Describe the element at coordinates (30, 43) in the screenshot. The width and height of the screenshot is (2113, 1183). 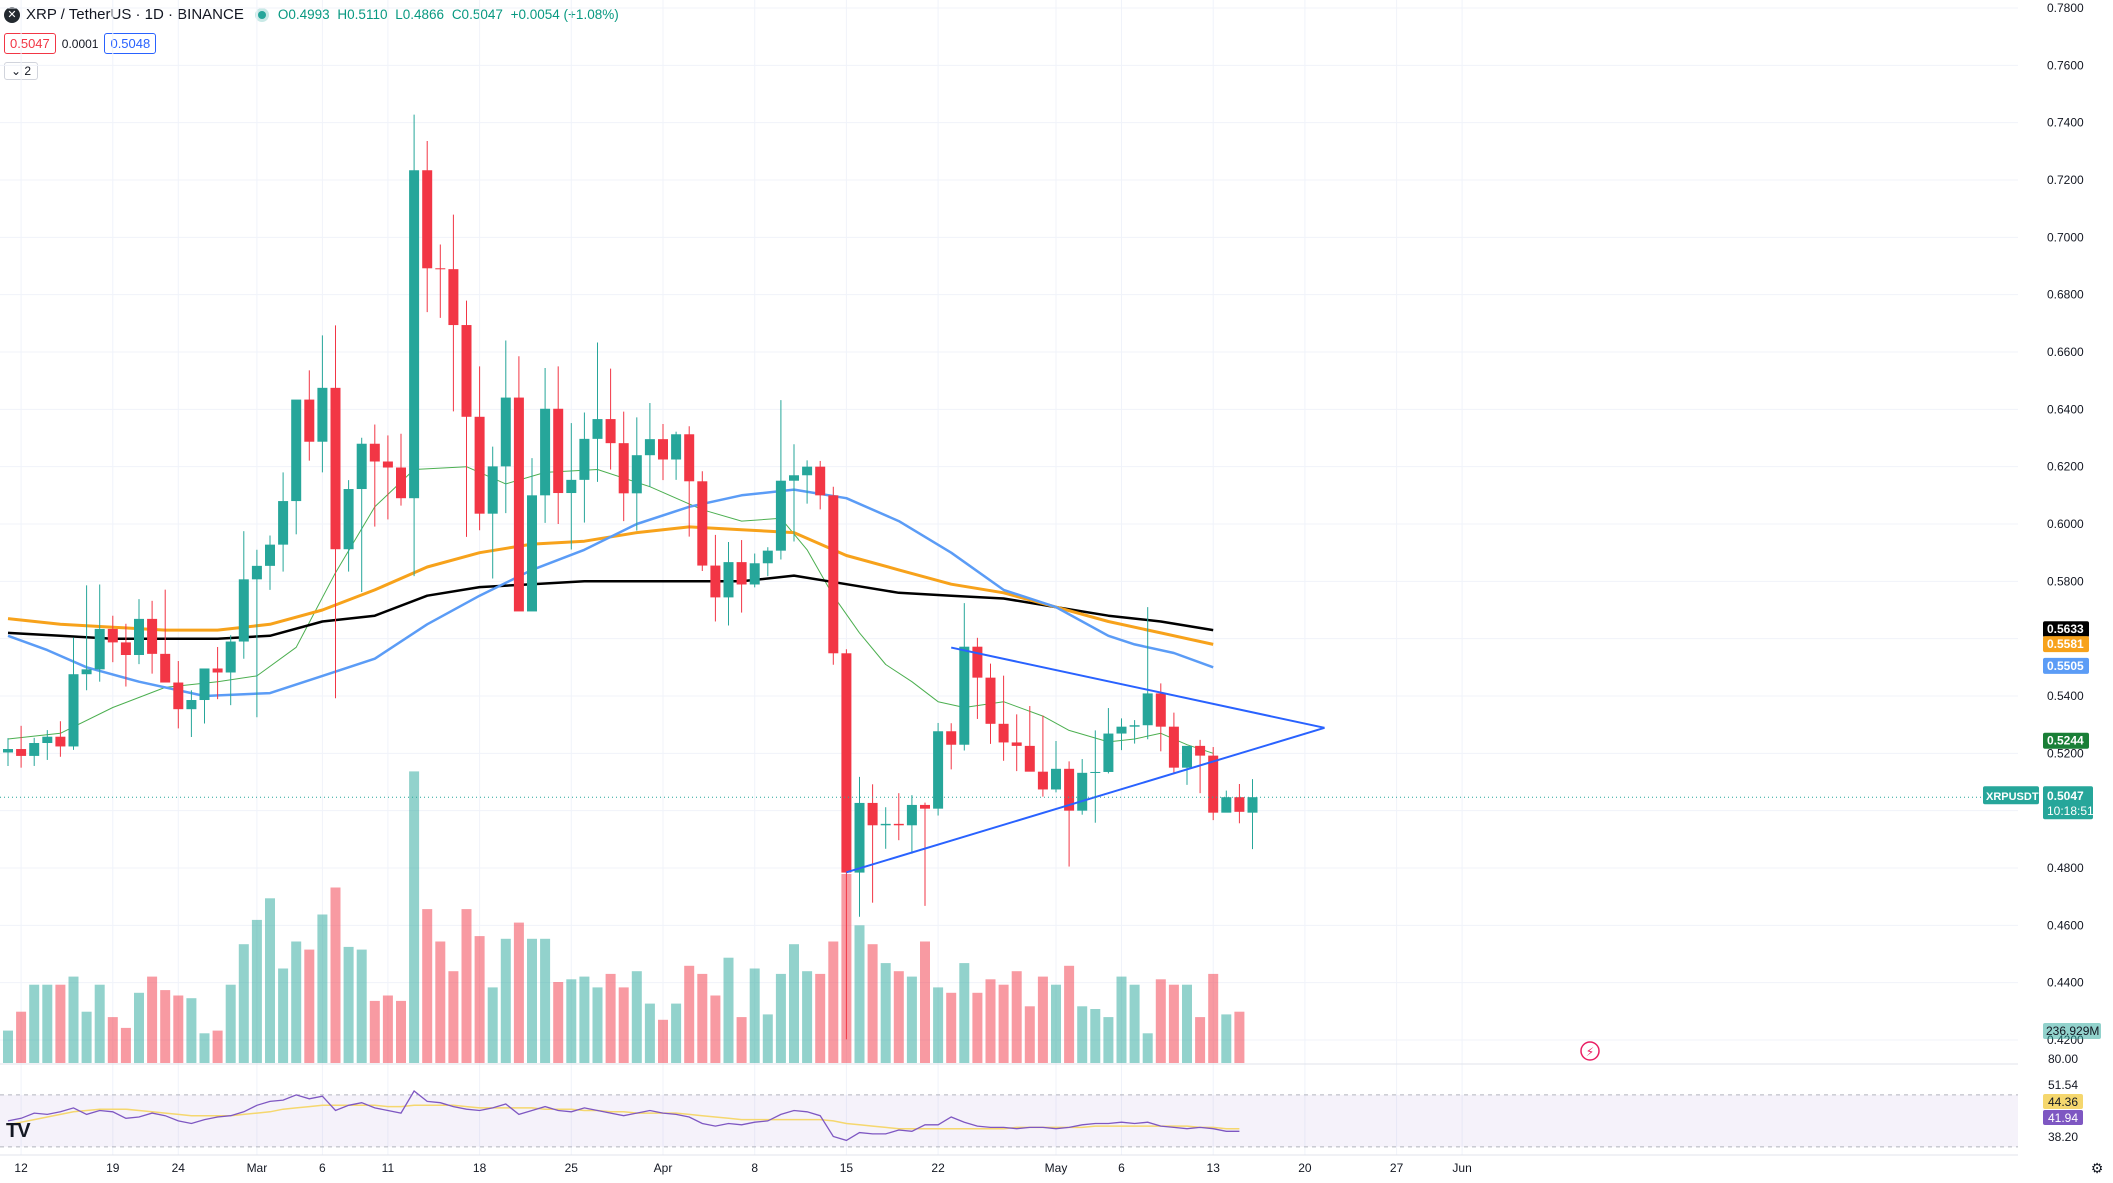
I see `sell-button: 0.5047` at that location.